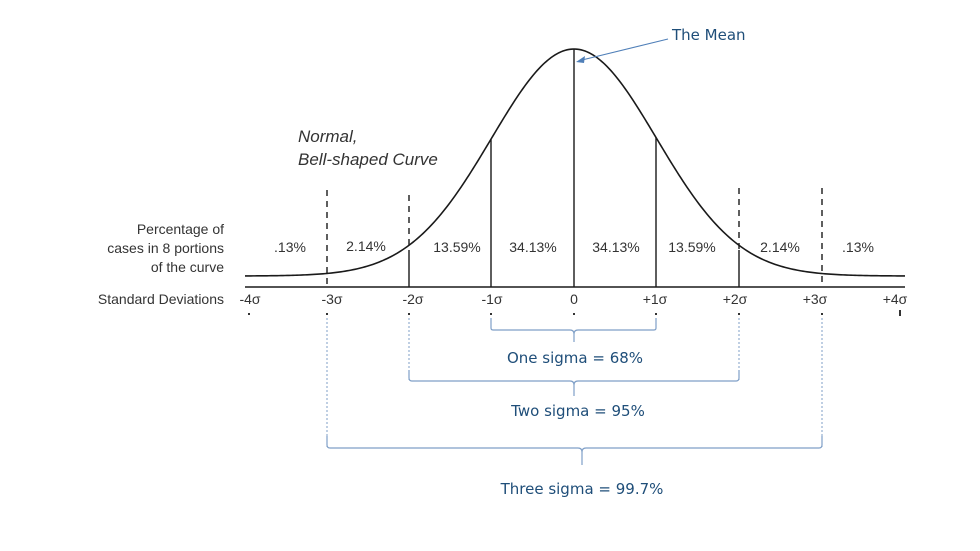  What do you see at coordinates (577, 411) in the screenshot?
I see `two-sigma-label: Two sigma = 95%` at bounding box center [577, 411].